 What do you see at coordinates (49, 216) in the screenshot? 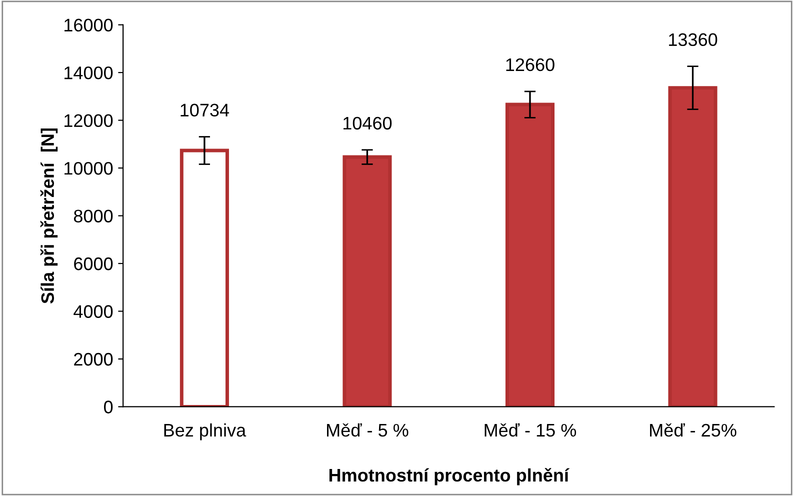
I see `y-axis-title: Síla při přetržení [N]` at bounding box center [49, 216].